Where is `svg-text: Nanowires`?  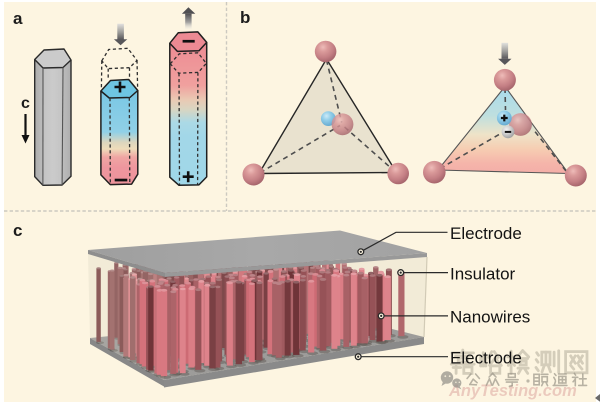
svg-text: Nanowires is located at coordinates (490, 317).